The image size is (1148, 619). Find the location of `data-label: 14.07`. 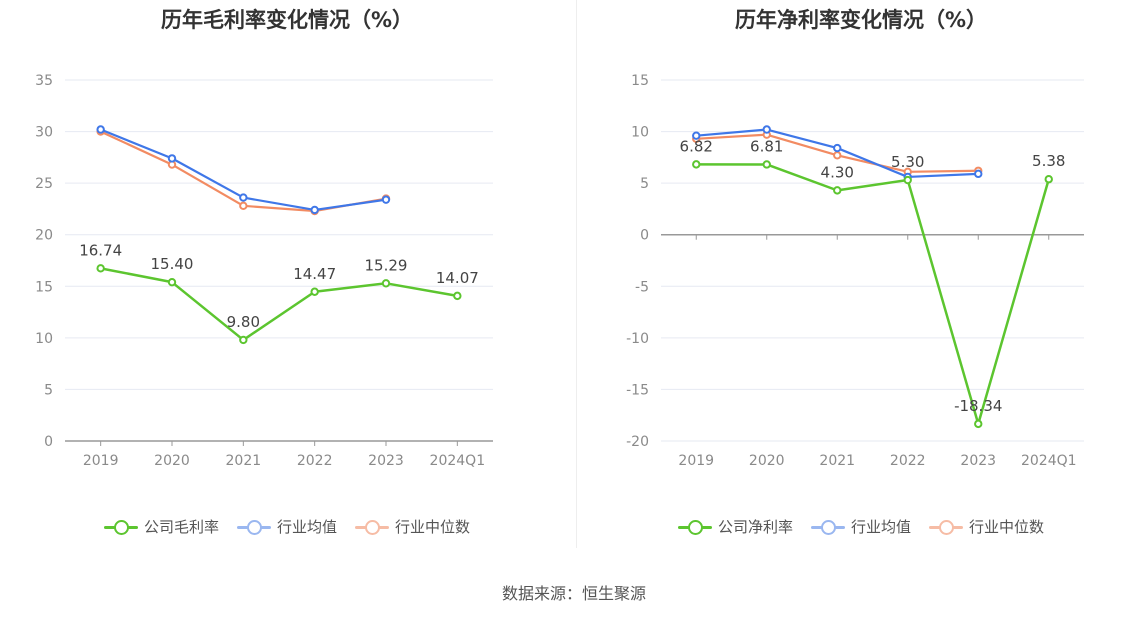

data-label: 14.07 is located at coordinates (457, 278).